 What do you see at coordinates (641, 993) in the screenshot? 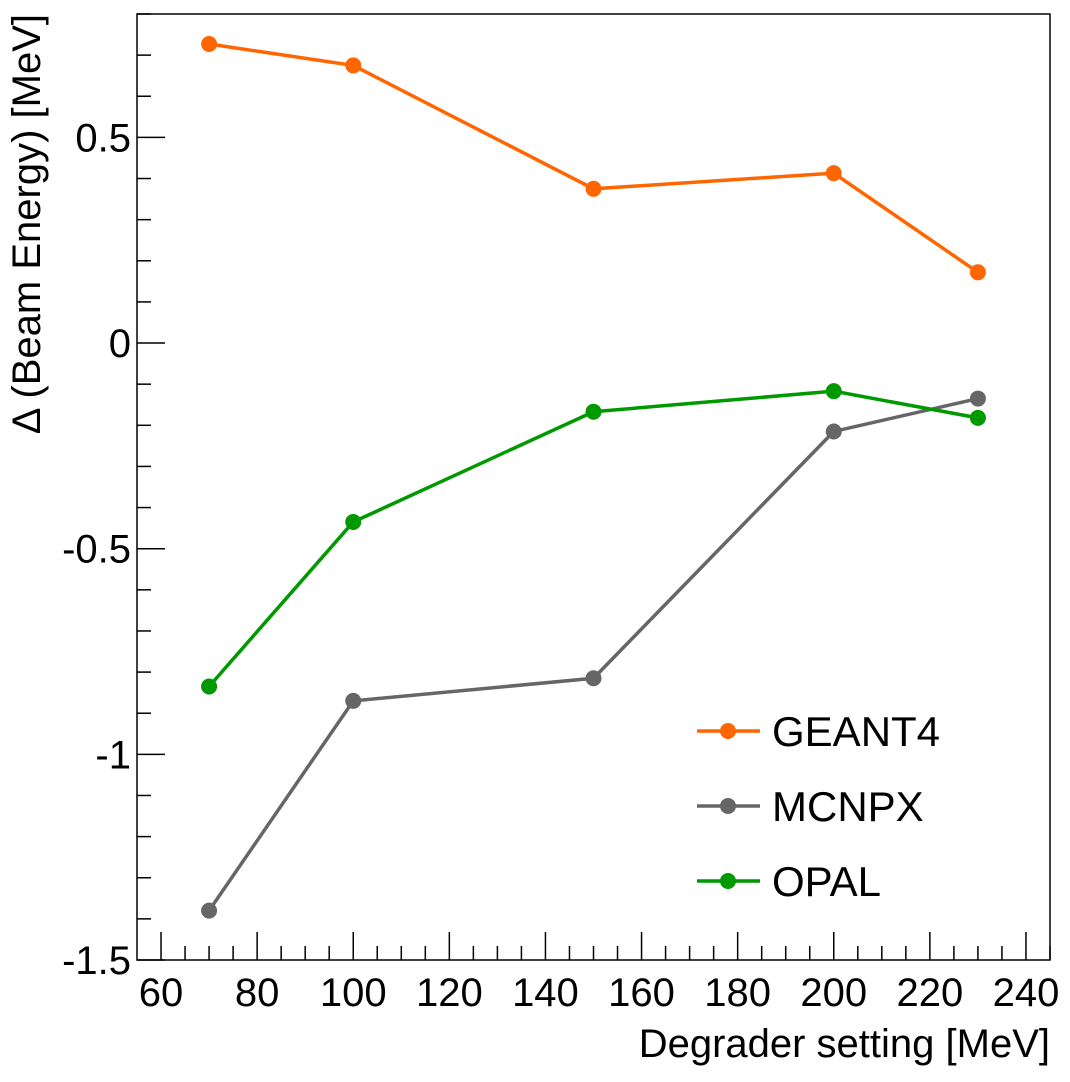
I see `x-tick-label: 160` at bounding box center [641, 993].